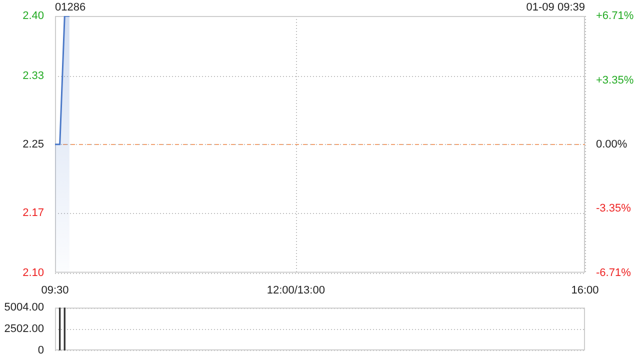 The width and height of the screenshot is (640, 360). Describe the element at coordinates (33, 144) in the screenshot. I see `y-tick-label: 2.25` at that location.